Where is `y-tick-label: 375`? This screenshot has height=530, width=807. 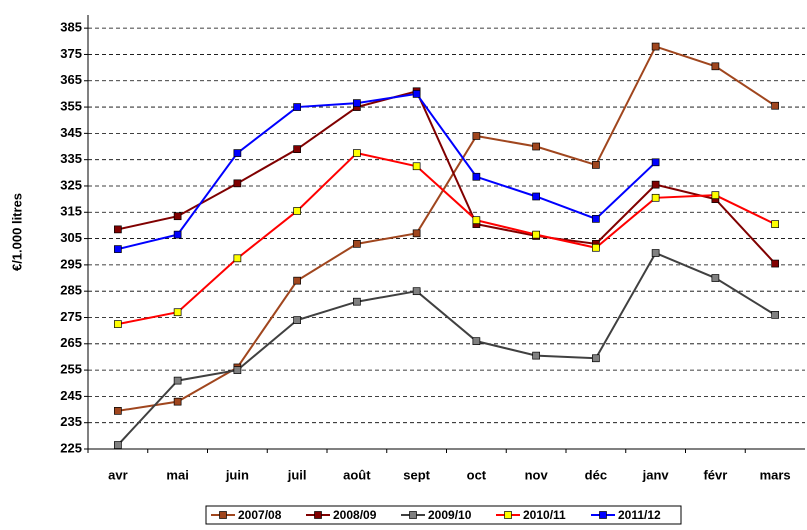
y-tick-label: 375 is located at coordinates (71, 53).